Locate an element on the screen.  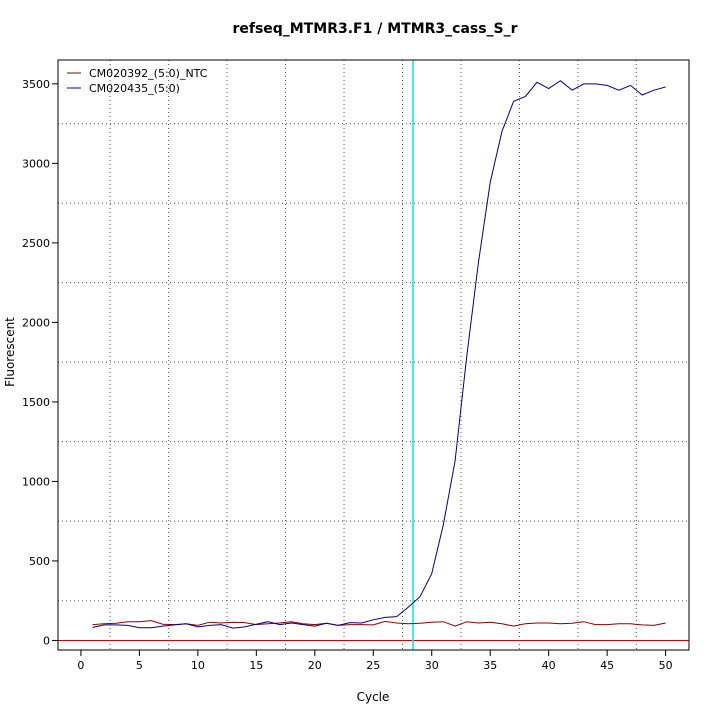
y-tick-label: 0 is located at coordinates (46, 640).